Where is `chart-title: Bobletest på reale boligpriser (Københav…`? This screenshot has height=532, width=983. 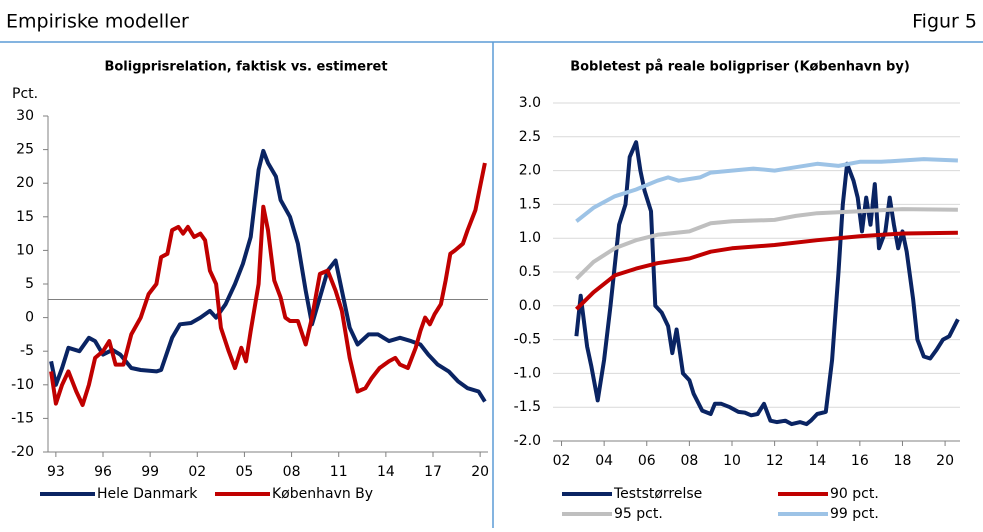 chart-title: Bobletest på reale boligpriser (Københav… is located at coordinates (740, 67).